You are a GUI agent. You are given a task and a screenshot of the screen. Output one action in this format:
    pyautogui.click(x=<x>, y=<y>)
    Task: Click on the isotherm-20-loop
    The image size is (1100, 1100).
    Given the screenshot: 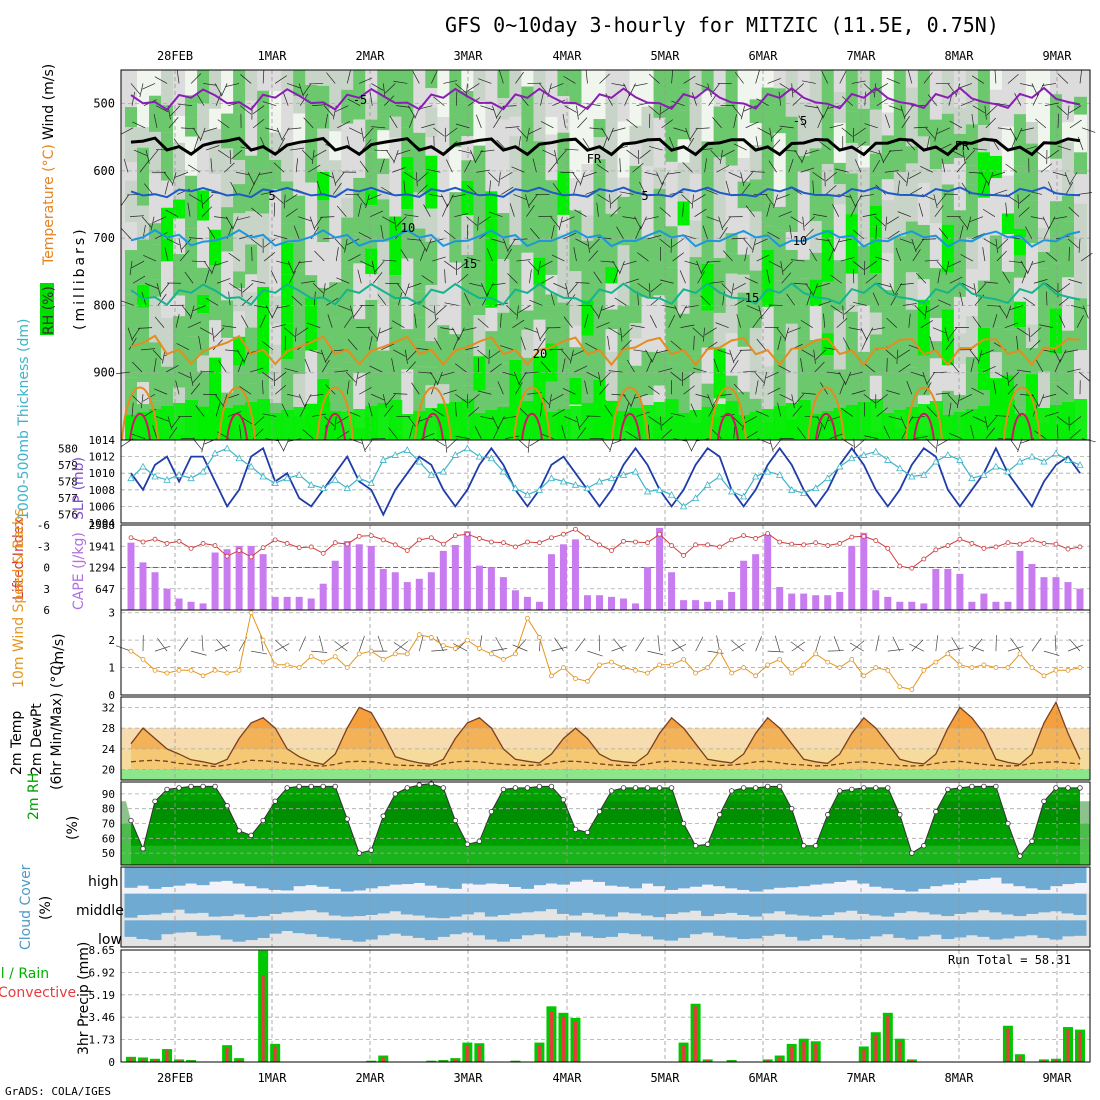 What is the action you would take?
    pyautogui.click(x=826, y=413)
    